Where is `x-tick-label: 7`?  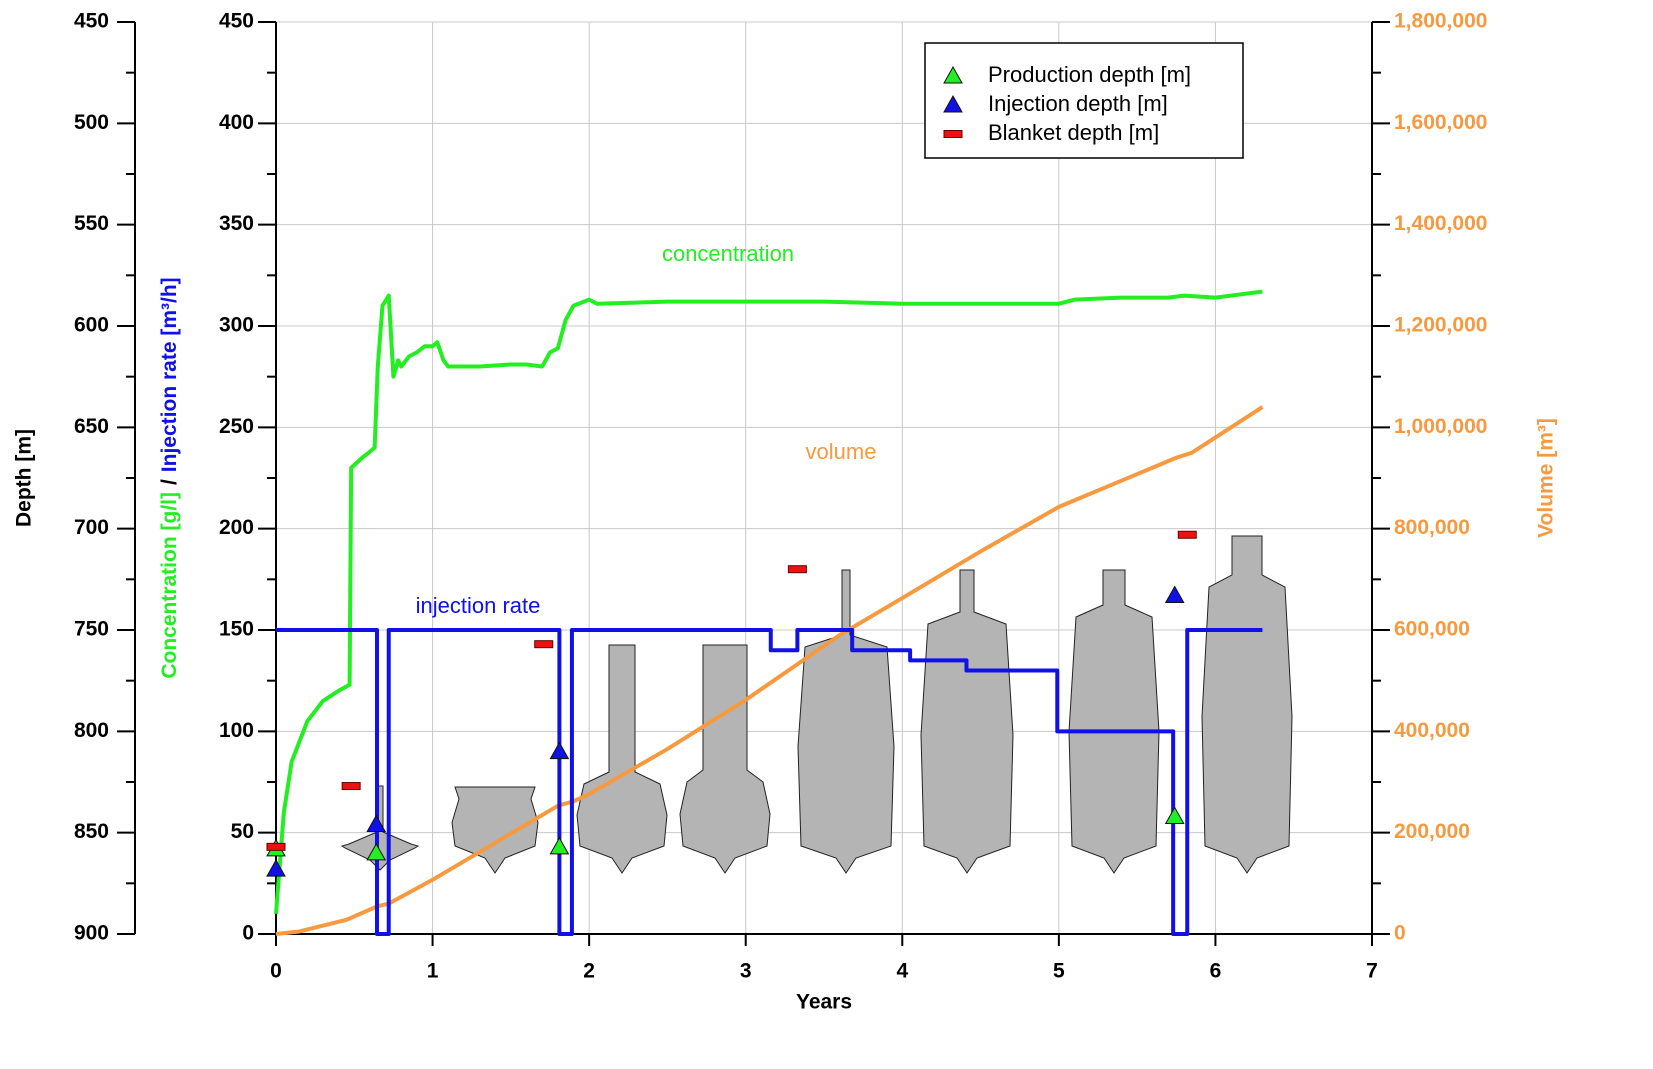 x-tick-label: 7 is located at coordinates (1372, 971).